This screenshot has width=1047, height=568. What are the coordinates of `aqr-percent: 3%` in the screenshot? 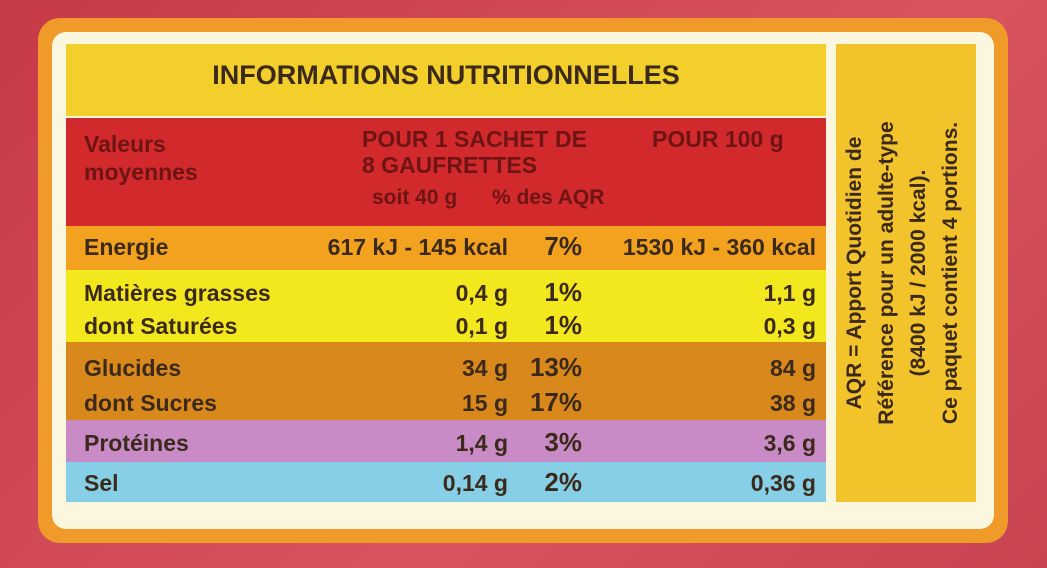 It's located at (563, 442).